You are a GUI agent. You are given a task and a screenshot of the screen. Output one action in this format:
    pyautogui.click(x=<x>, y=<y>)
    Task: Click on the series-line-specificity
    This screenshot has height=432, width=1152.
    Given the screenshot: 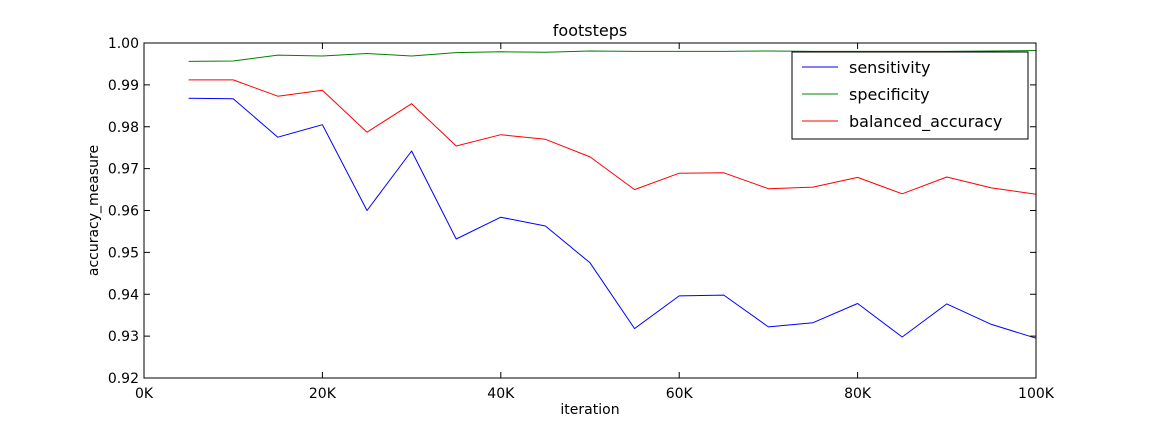 What is the action you would take?
    pyautogui.click(x=612, y=56)
    